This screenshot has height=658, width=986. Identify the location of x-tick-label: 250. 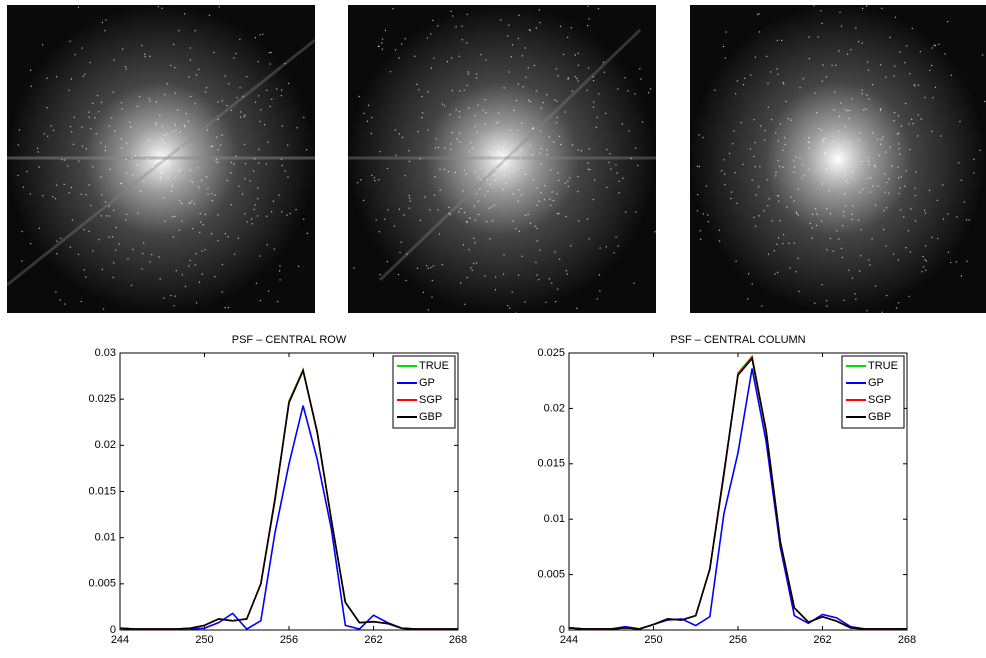
(653, 640).